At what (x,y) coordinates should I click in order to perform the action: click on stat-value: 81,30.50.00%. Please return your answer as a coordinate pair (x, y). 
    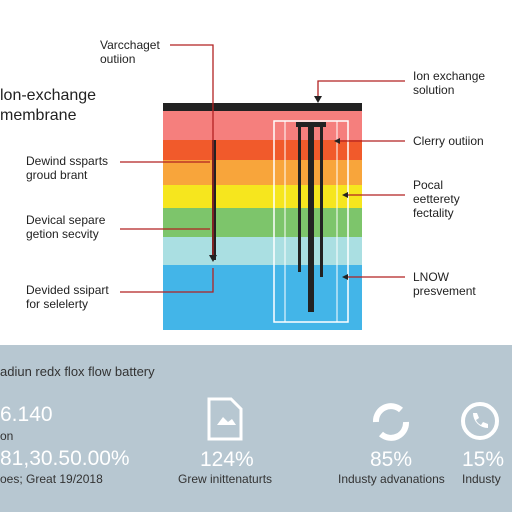
    Looking at the image, I should click on (65, 458).